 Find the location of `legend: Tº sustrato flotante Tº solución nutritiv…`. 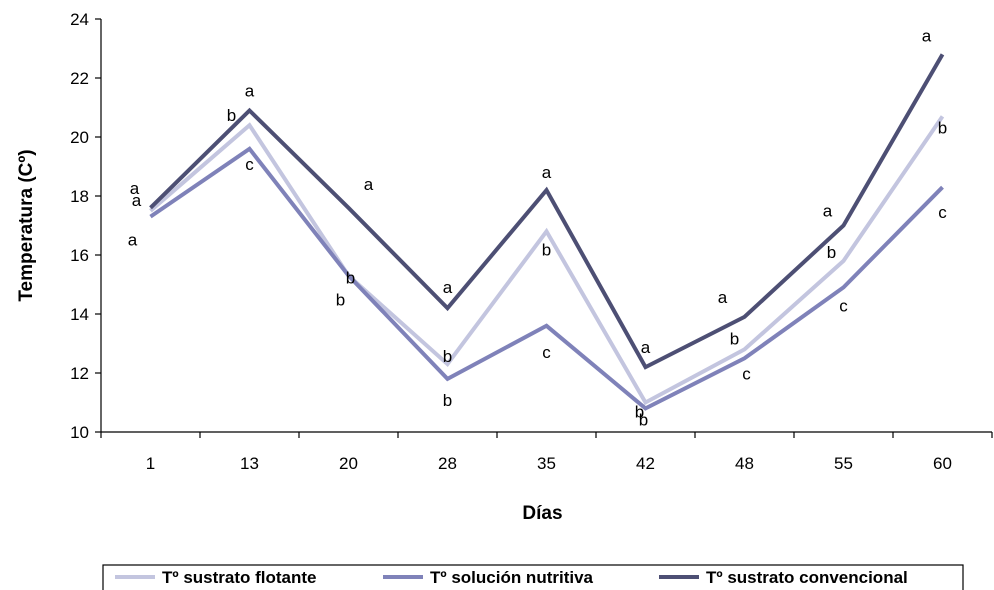

legend: Tº sustrato flotante Tº solución nutritiv… is located at coordinates (533, 577).